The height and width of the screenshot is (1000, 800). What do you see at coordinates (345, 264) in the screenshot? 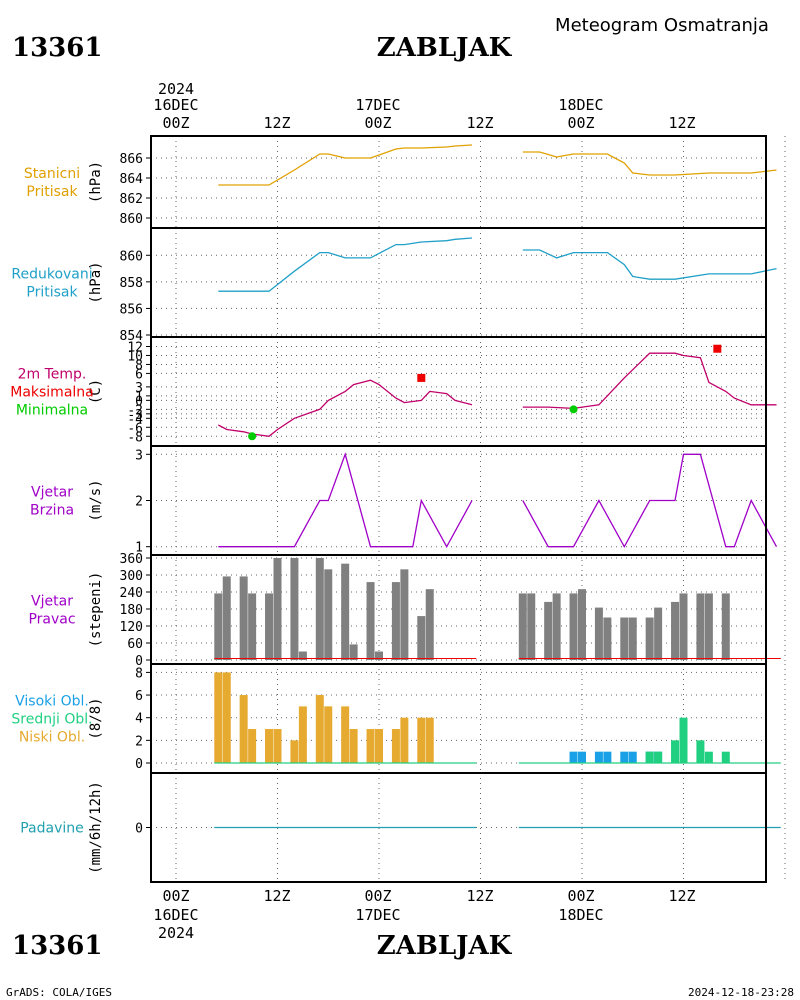
I see `reduced-pressure-line` at bounding box center [345, 264].